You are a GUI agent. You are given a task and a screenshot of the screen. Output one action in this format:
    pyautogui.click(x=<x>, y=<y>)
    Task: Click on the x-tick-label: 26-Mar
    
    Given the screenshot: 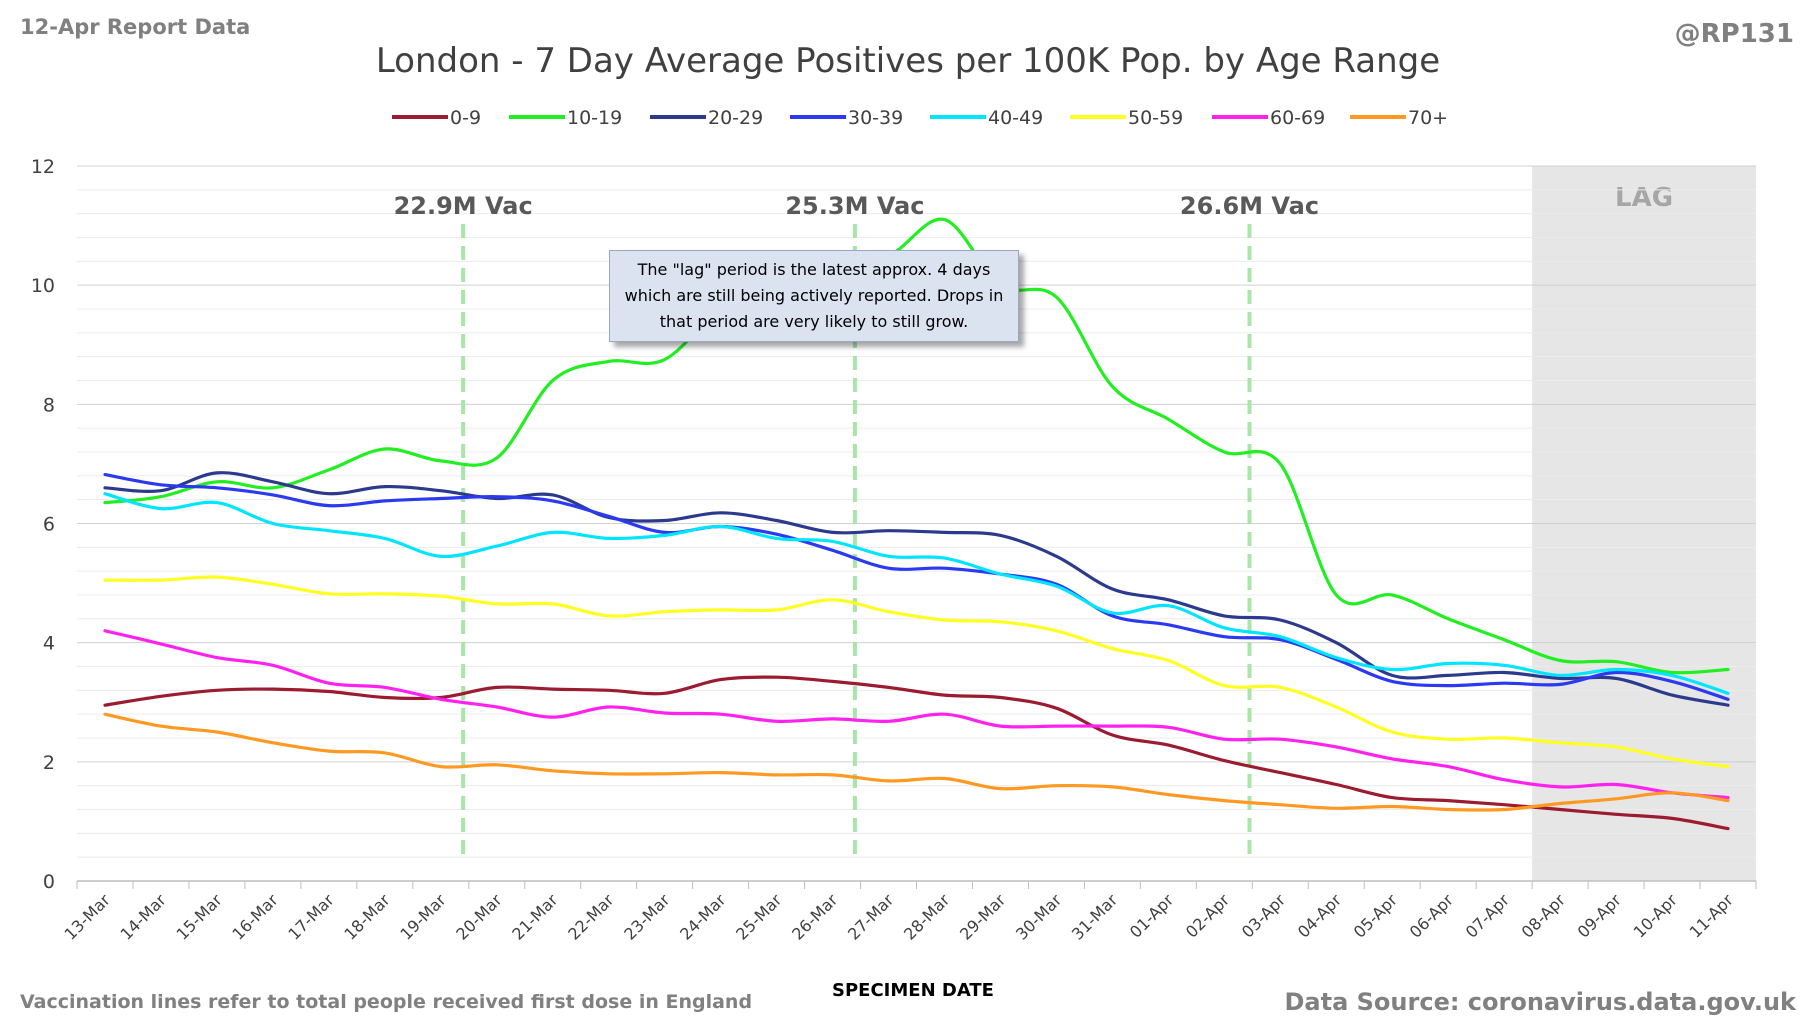 What is the action you would take?
    pyautogui.click(x=815, y=917)
    